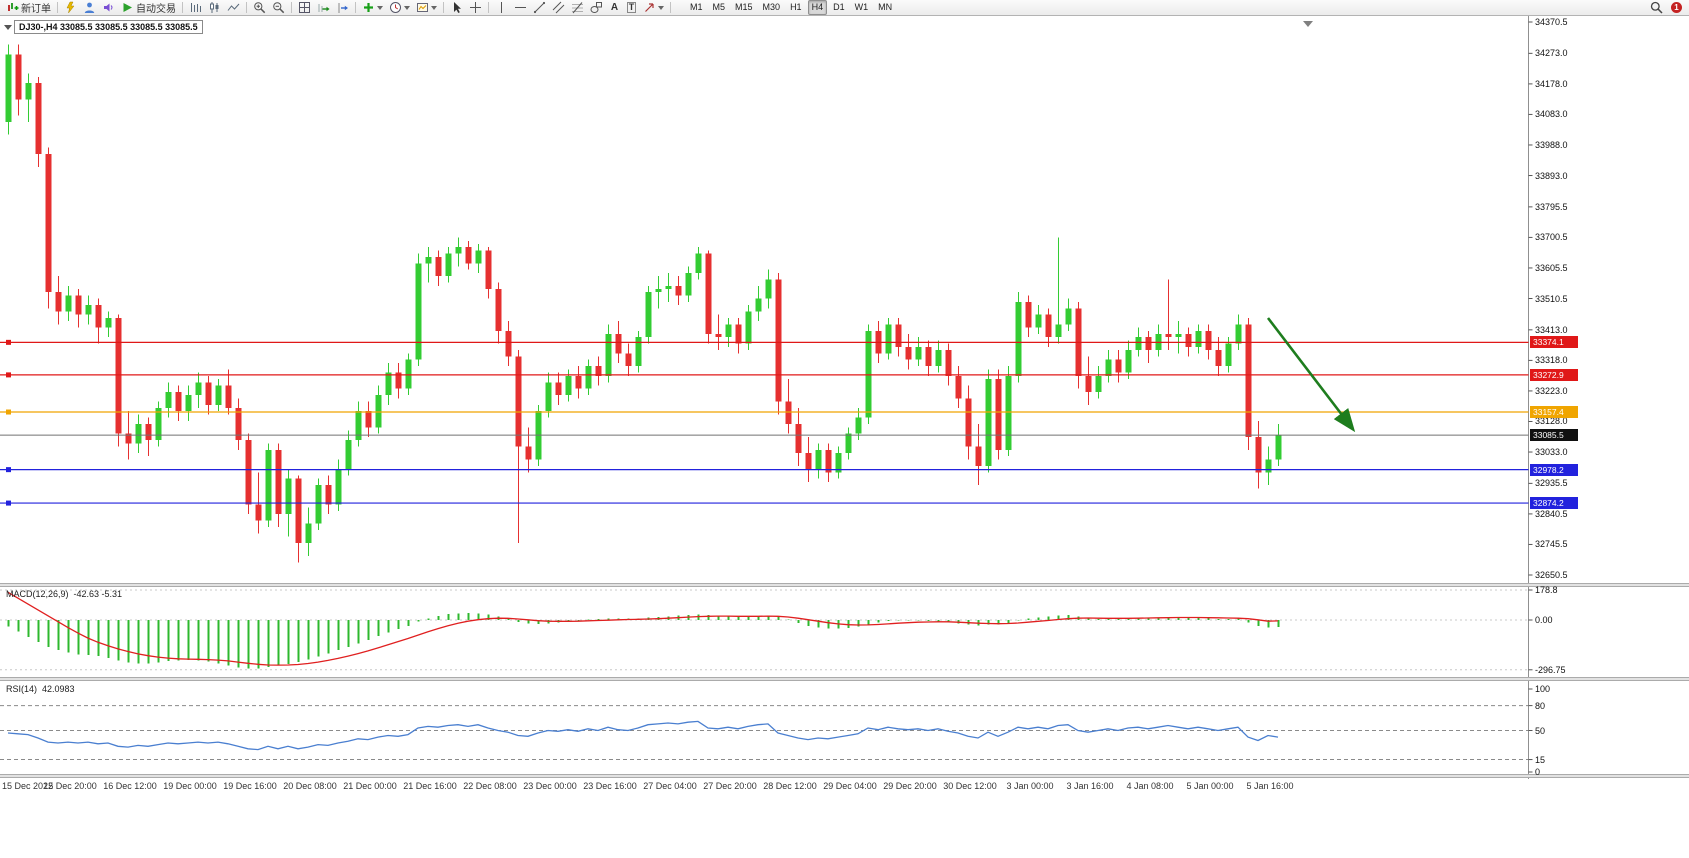 The height and width of the screenshot is (858, 1689). I want to click on bar-chart-button, so click(195, 8).